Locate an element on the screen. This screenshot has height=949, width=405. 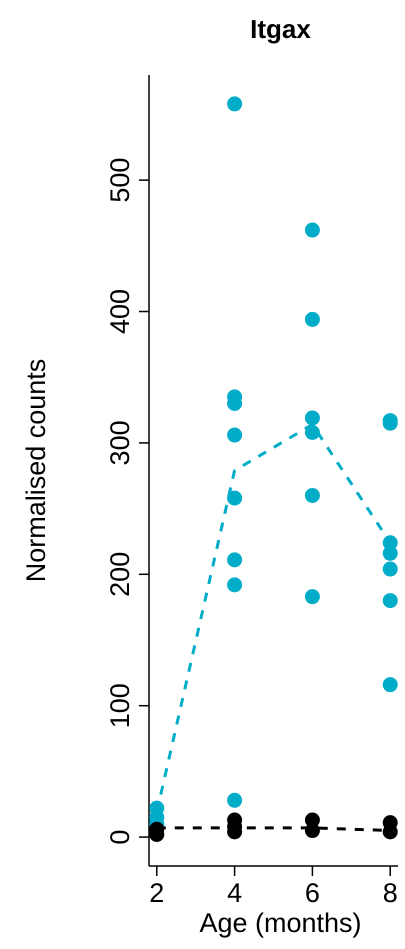
x-tick-label: 8 is located at coordinates (390, 893).